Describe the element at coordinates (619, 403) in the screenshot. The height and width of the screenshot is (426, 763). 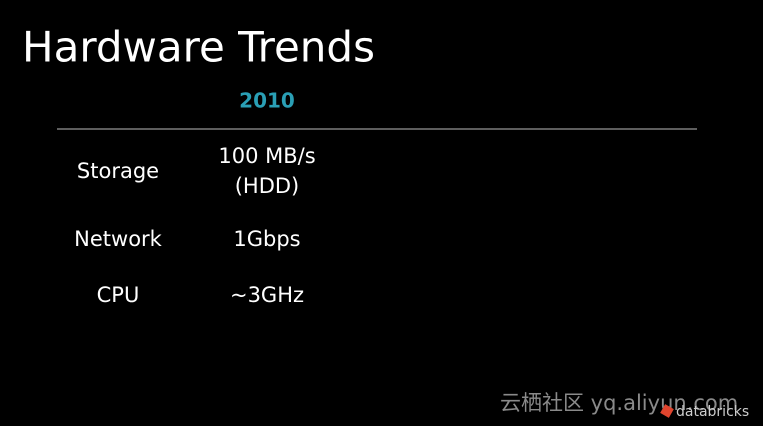
I see `watermark: 云栖社区 yq.aliyun.com` at that location.